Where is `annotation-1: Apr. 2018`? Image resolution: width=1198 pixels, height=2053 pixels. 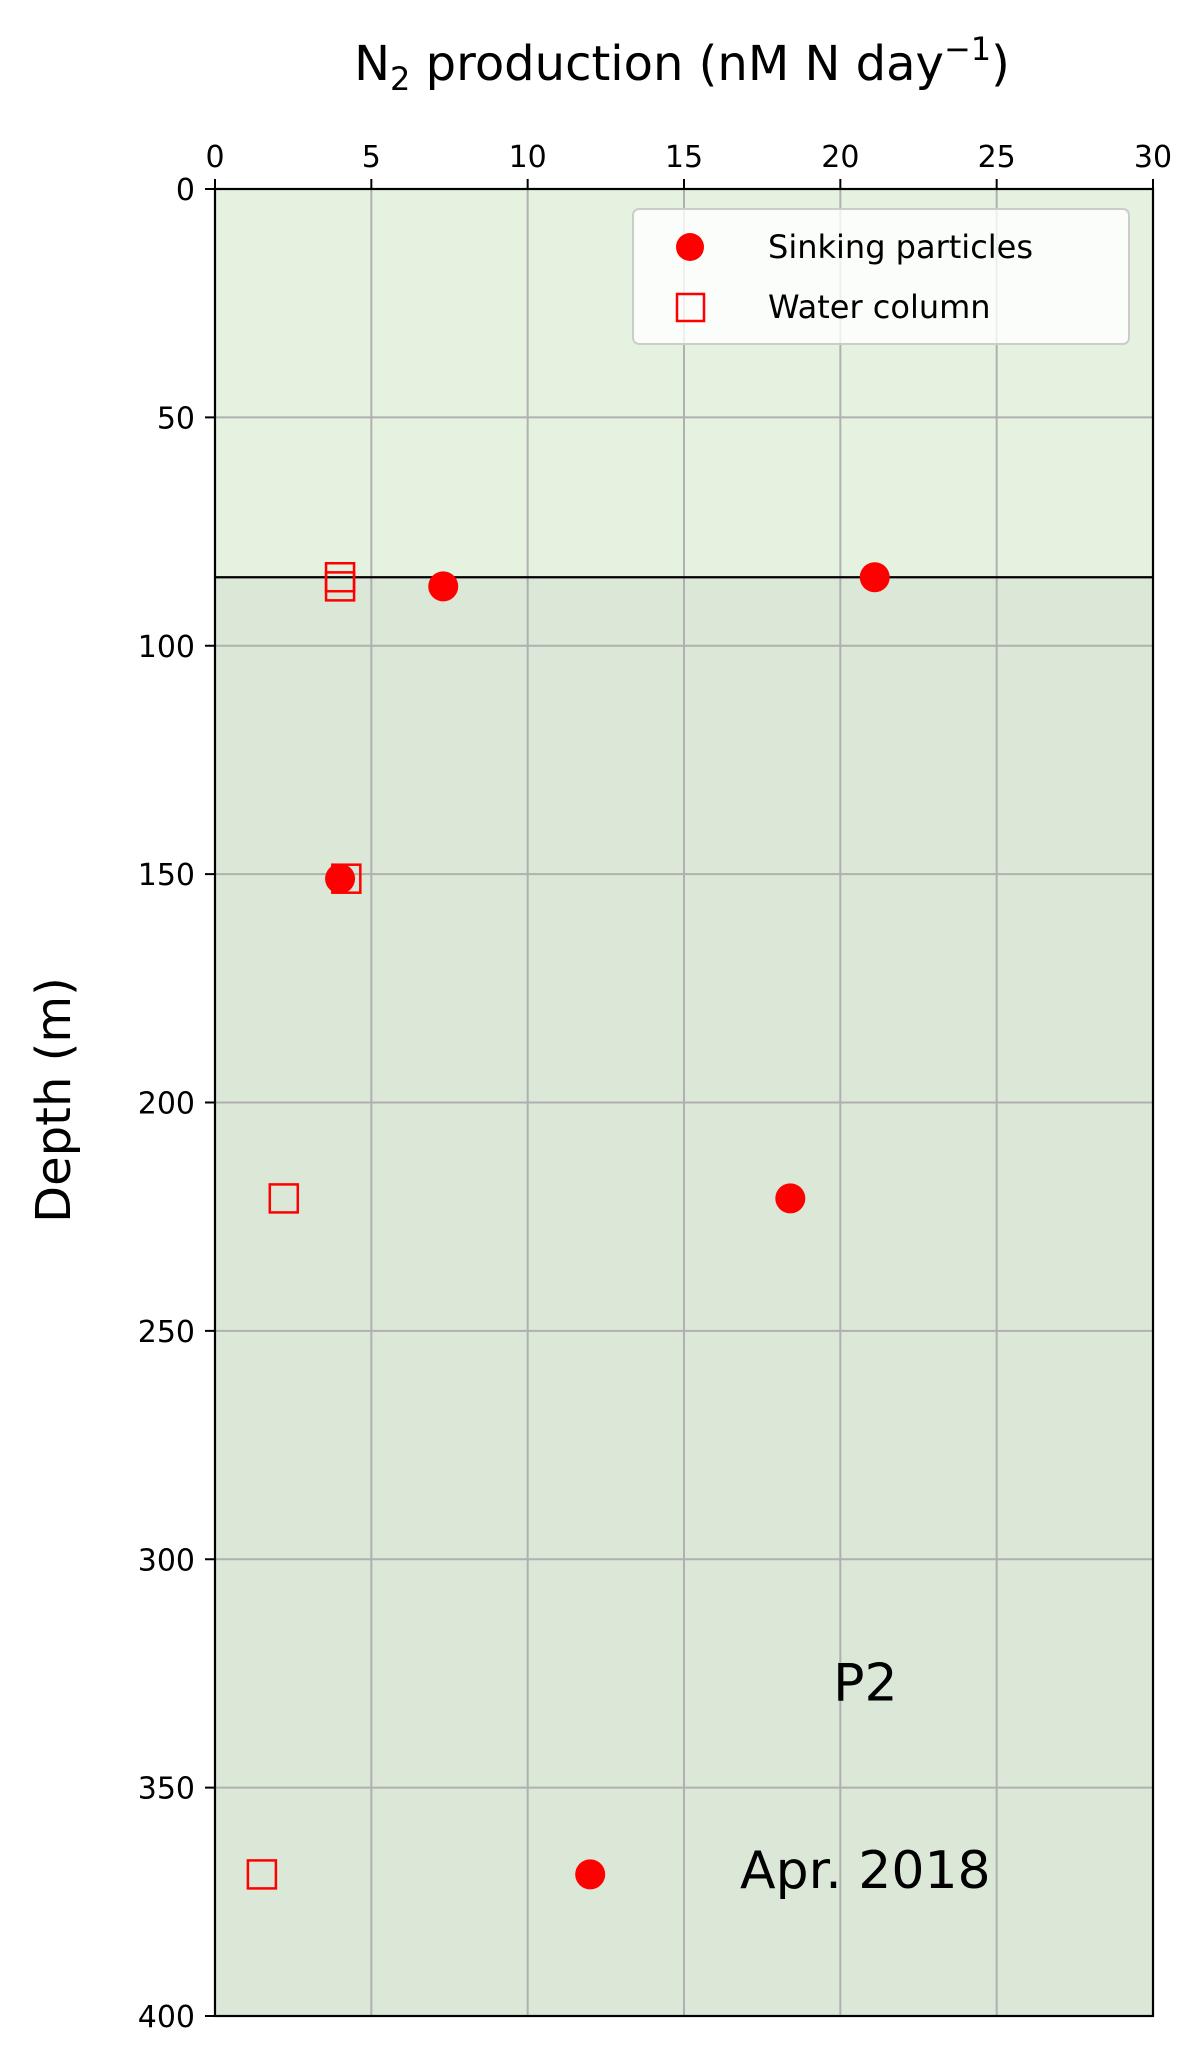 annotation-1: Apr. 2018 is located at coordinates (865, 1871).